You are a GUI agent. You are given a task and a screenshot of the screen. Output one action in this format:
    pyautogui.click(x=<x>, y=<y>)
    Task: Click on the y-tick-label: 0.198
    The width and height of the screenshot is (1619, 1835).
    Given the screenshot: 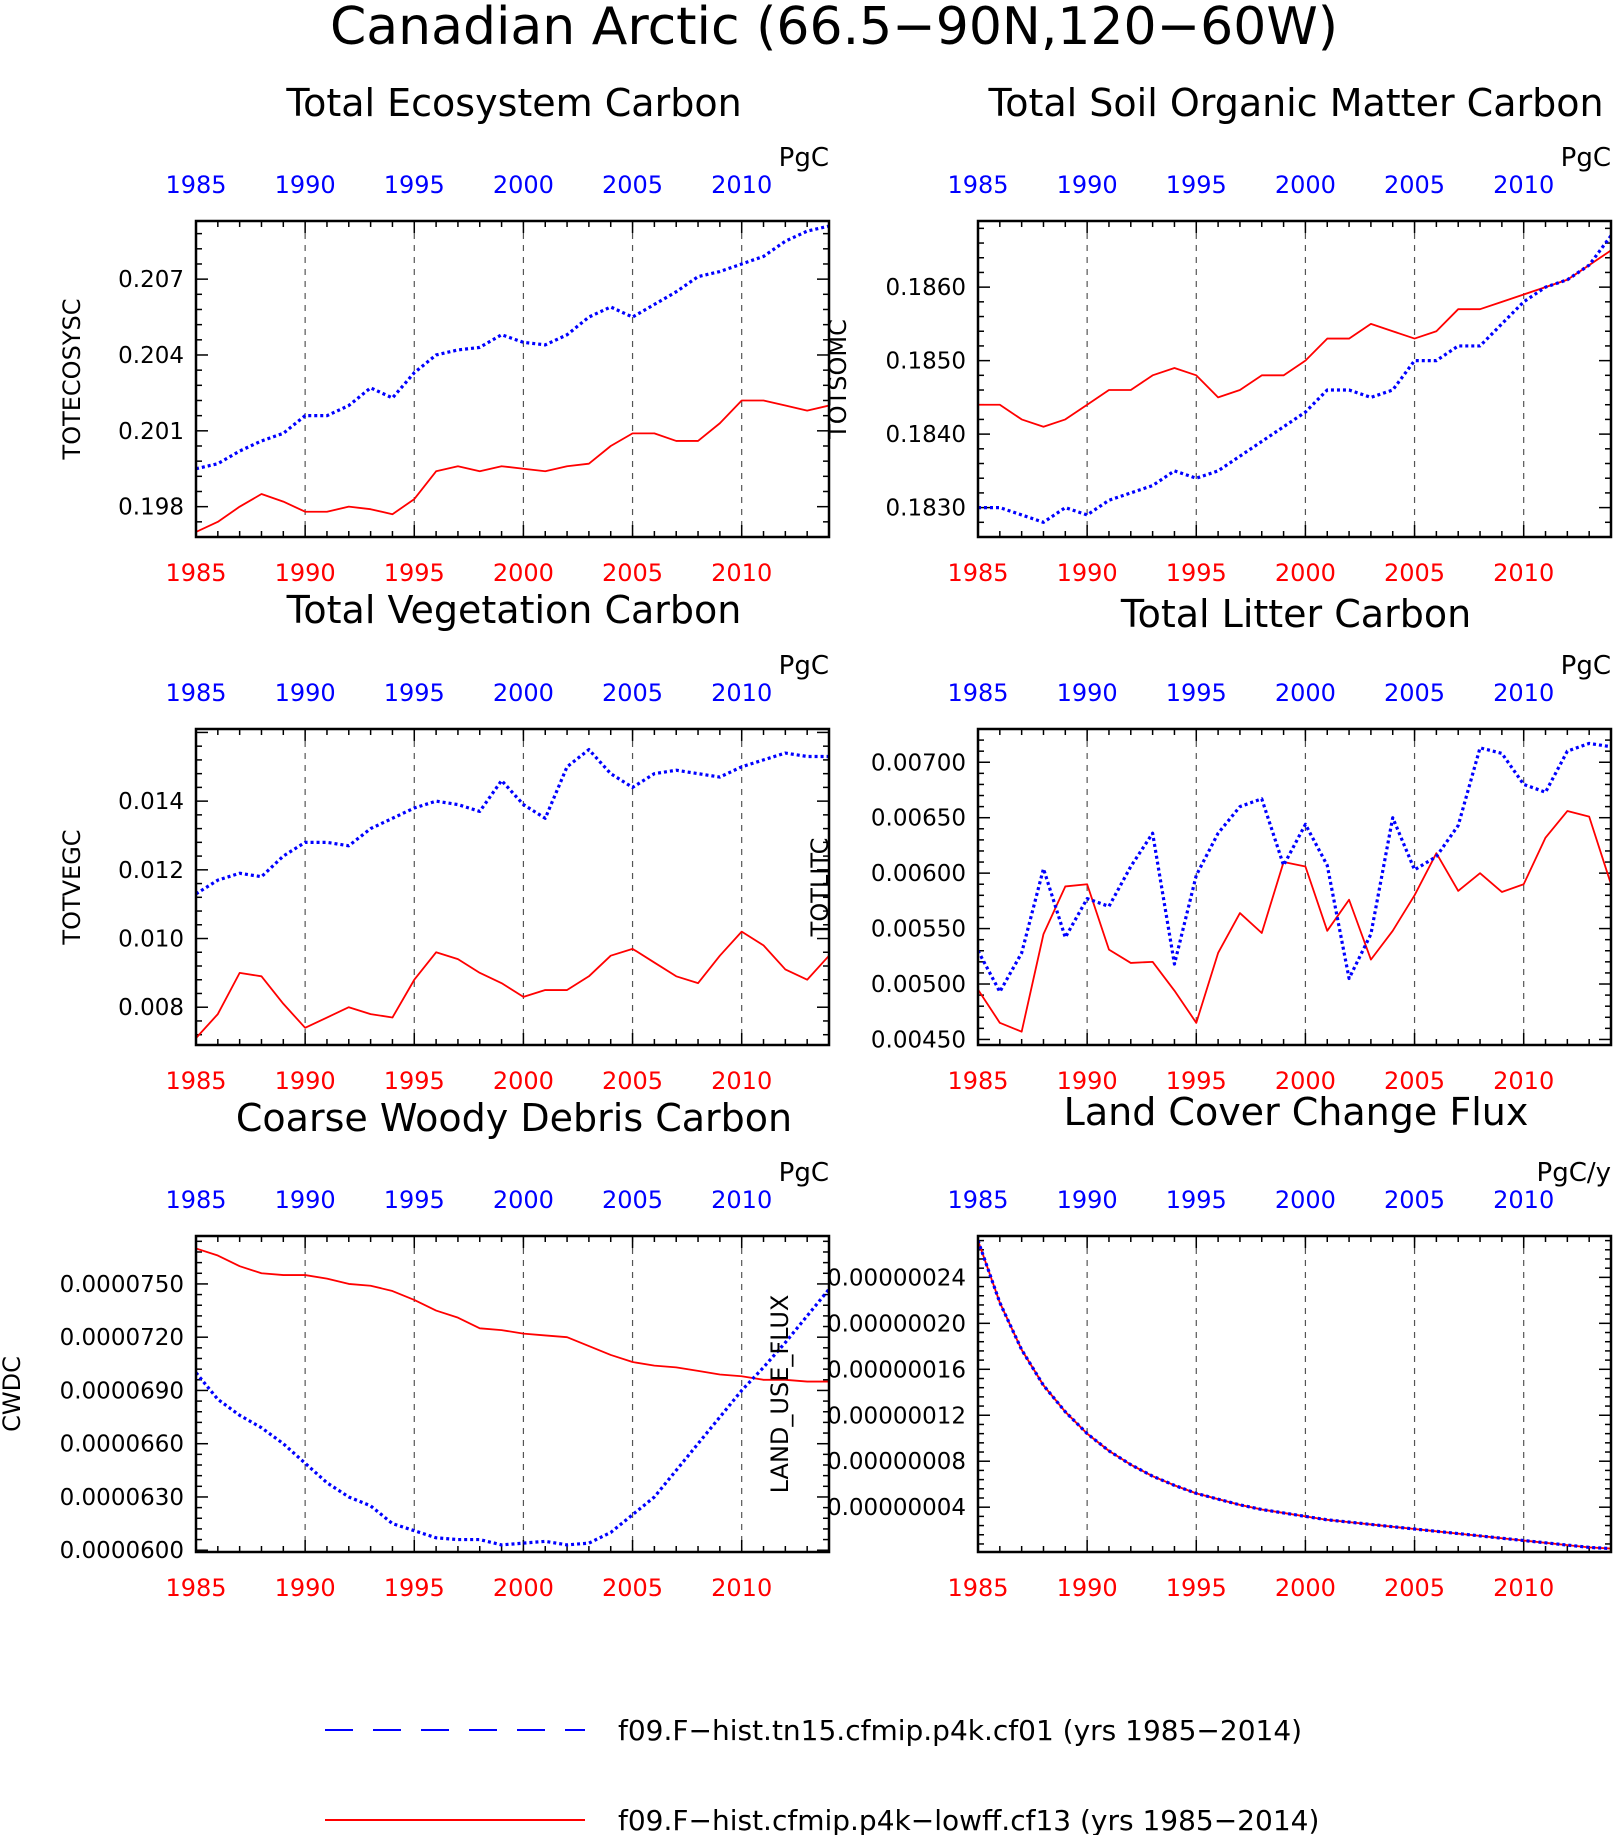 What is the action you would take?
    pyautogui.click(x=151, y=508)
    